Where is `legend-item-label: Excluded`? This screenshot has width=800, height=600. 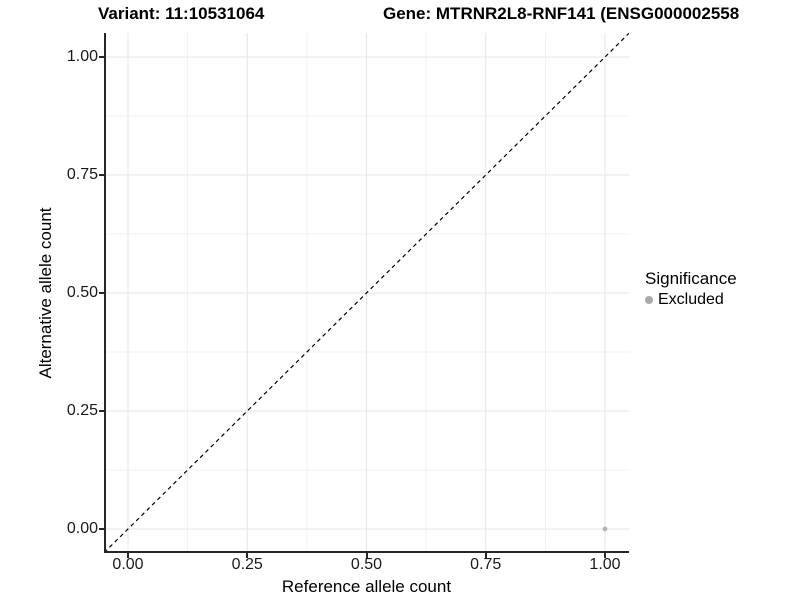 legend-item-label: Excluded is located at coordinates (691, 299).